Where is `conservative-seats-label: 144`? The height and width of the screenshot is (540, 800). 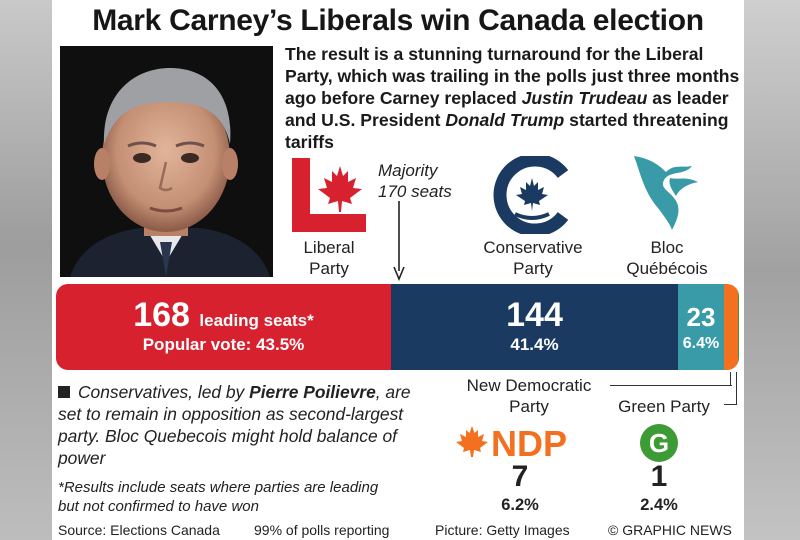 conservative-seats-label: 144 is located at coordinates (534, 315).